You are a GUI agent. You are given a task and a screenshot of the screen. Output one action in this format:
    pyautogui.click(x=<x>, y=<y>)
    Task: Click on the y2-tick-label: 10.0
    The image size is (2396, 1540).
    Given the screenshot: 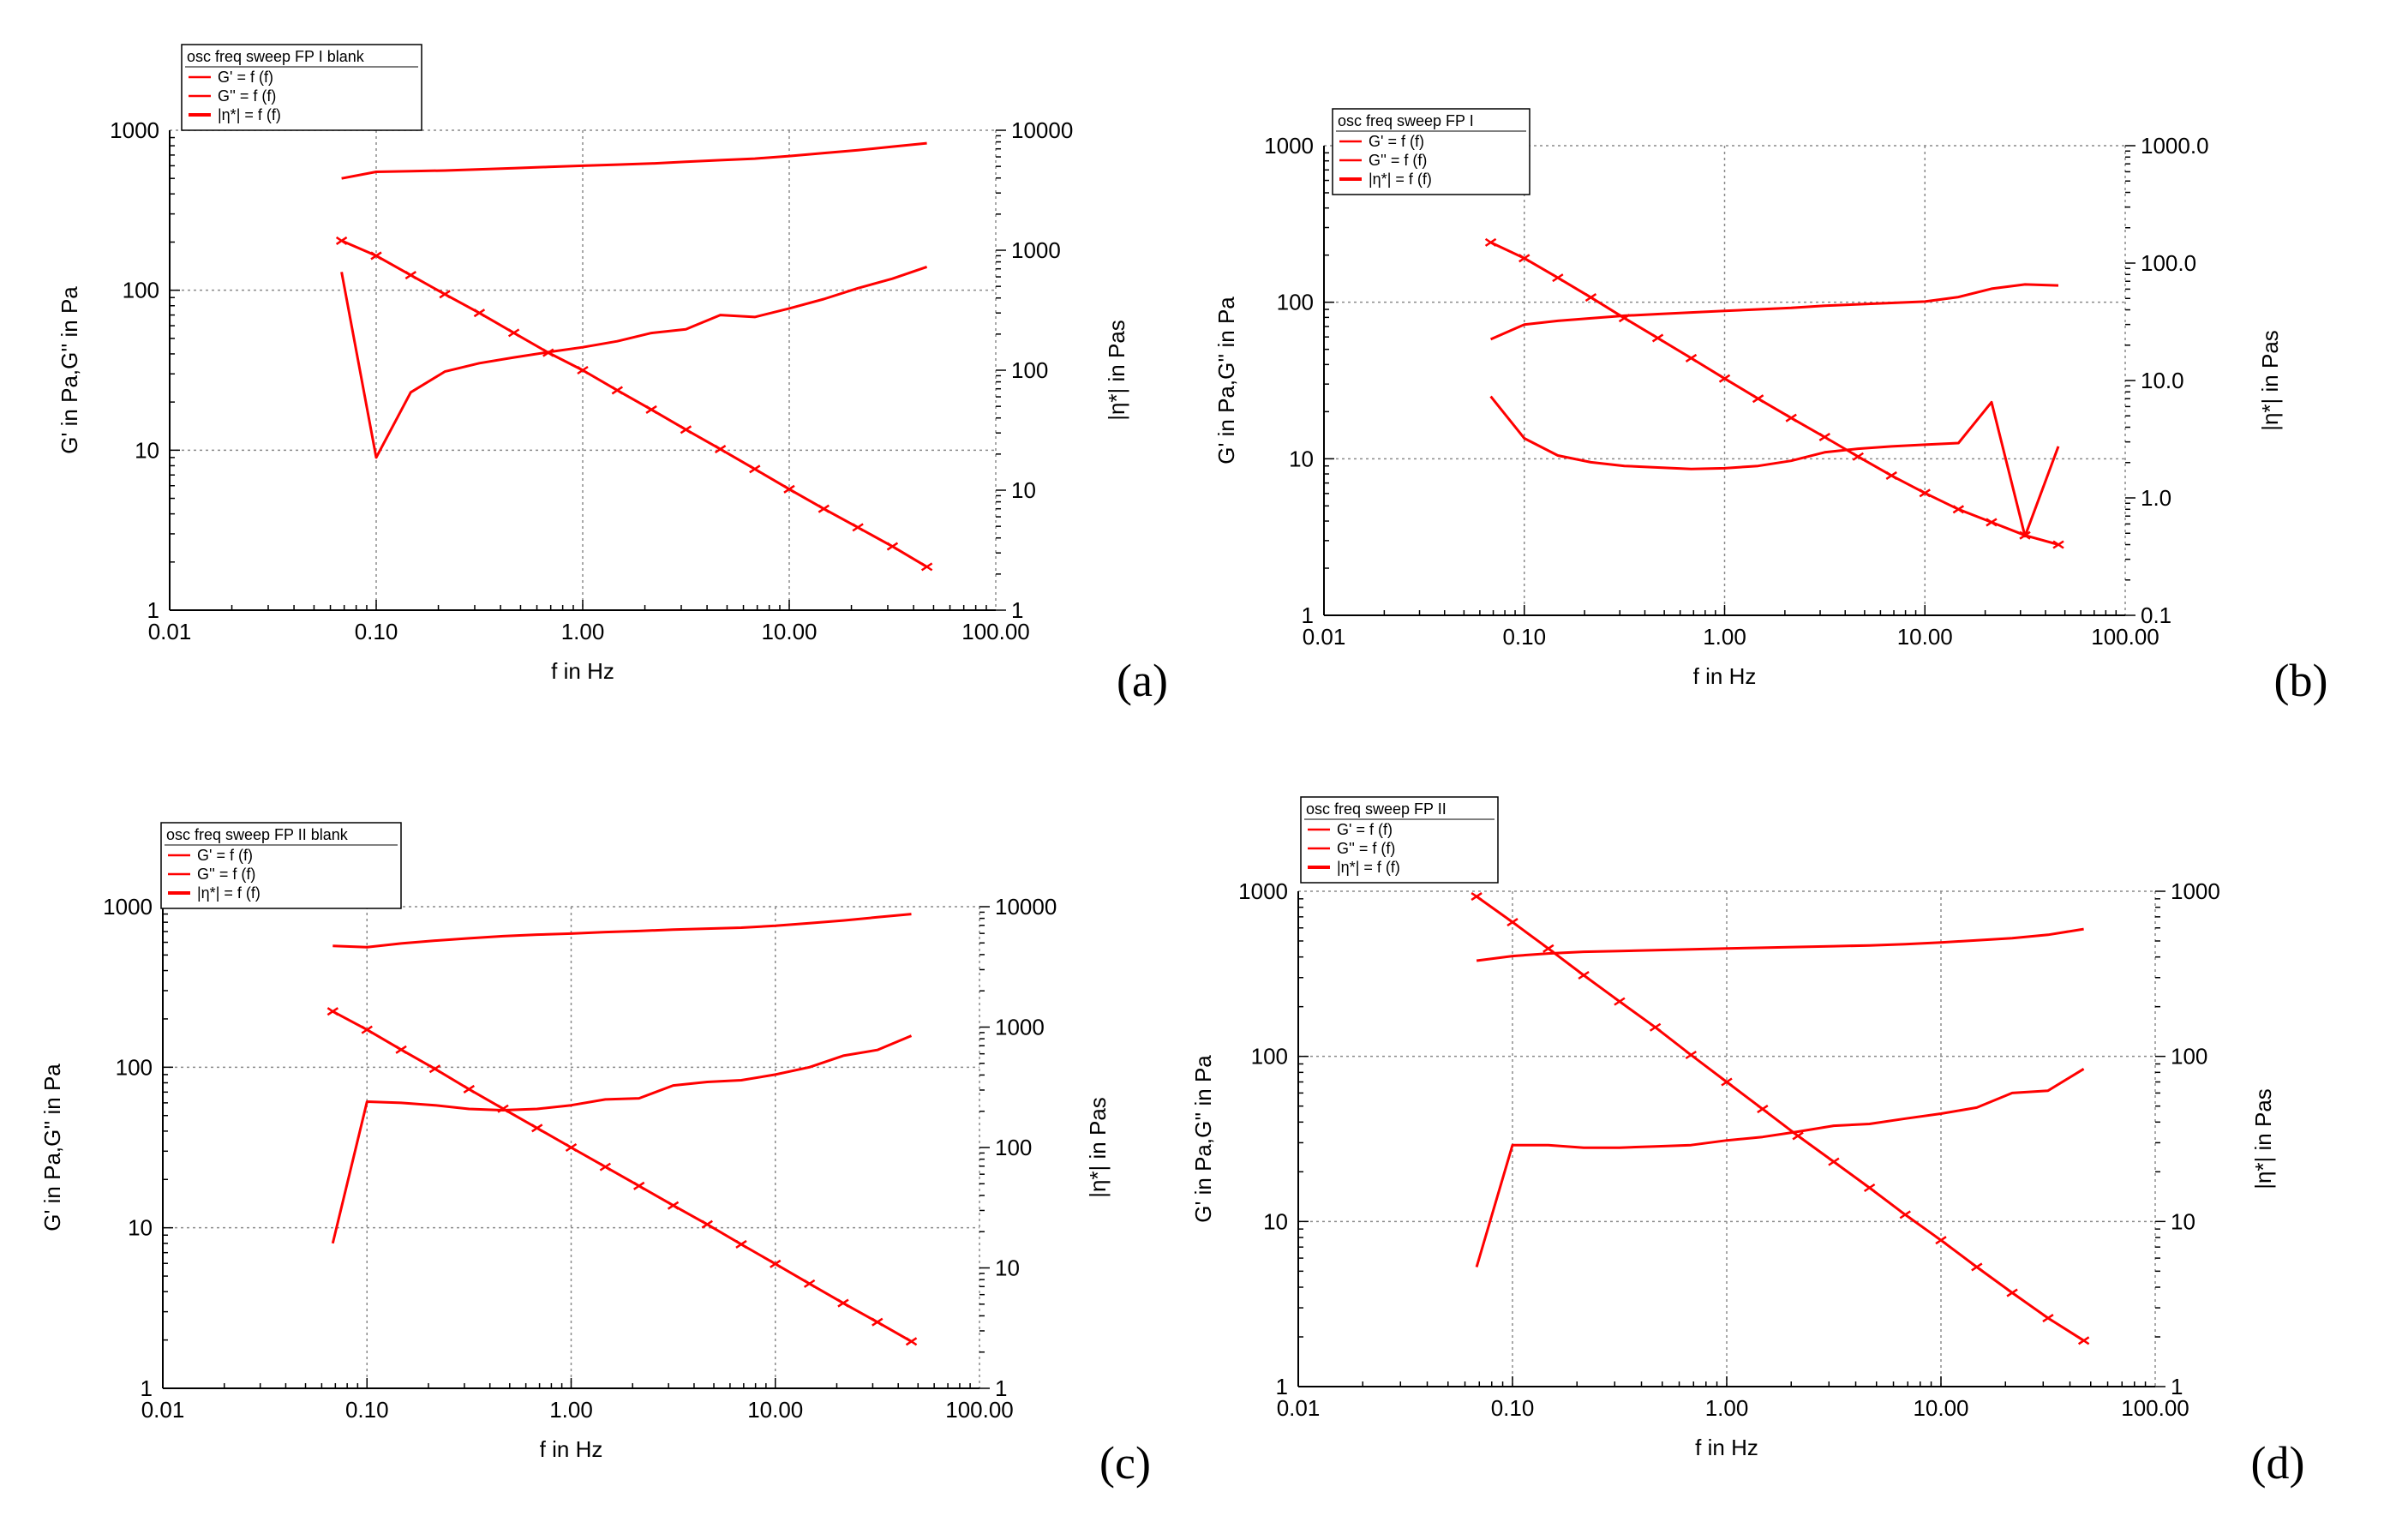 What is the action you would take?
    pyautogui.click(x=2162, y=380)
    